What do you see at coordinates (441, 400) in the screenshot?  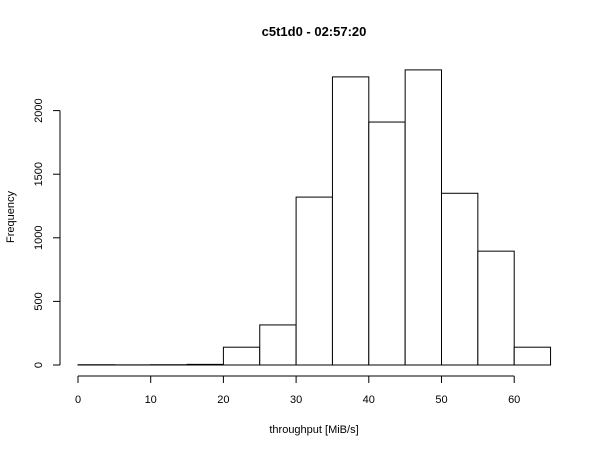 I see `x-tick-label: 50` at bounding box center [441, 400].